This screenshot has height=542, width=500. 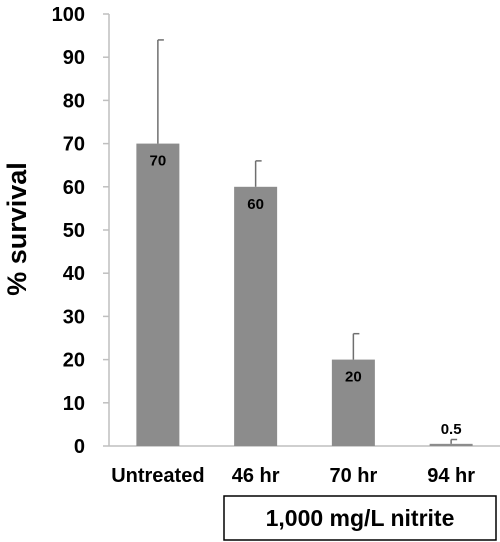 I want to click on data-label: 20, so click(x=353, y=377).